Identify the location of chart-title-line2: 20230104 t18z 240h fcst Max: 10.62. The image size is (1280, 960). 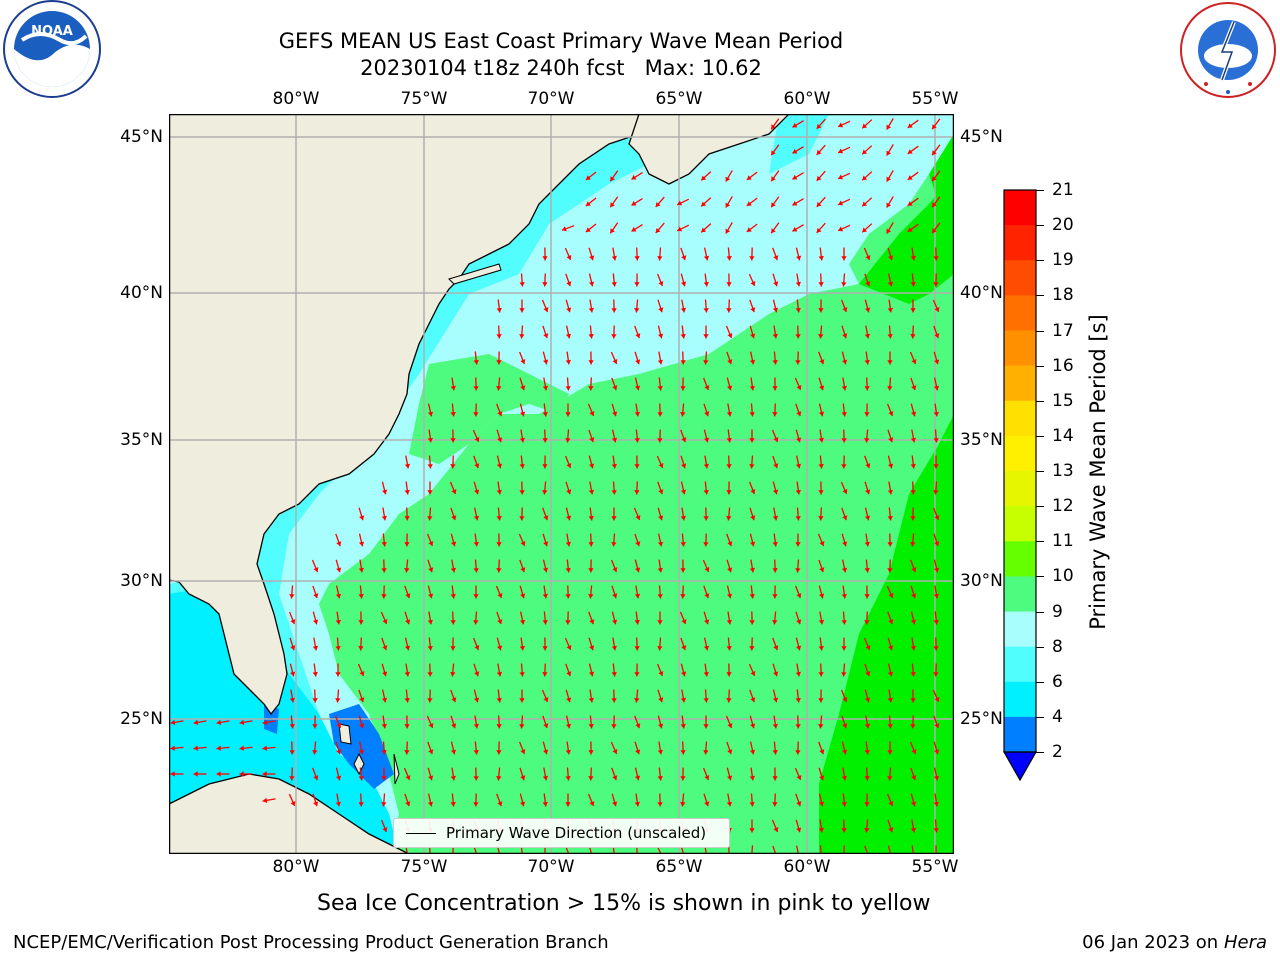
(561, 68).